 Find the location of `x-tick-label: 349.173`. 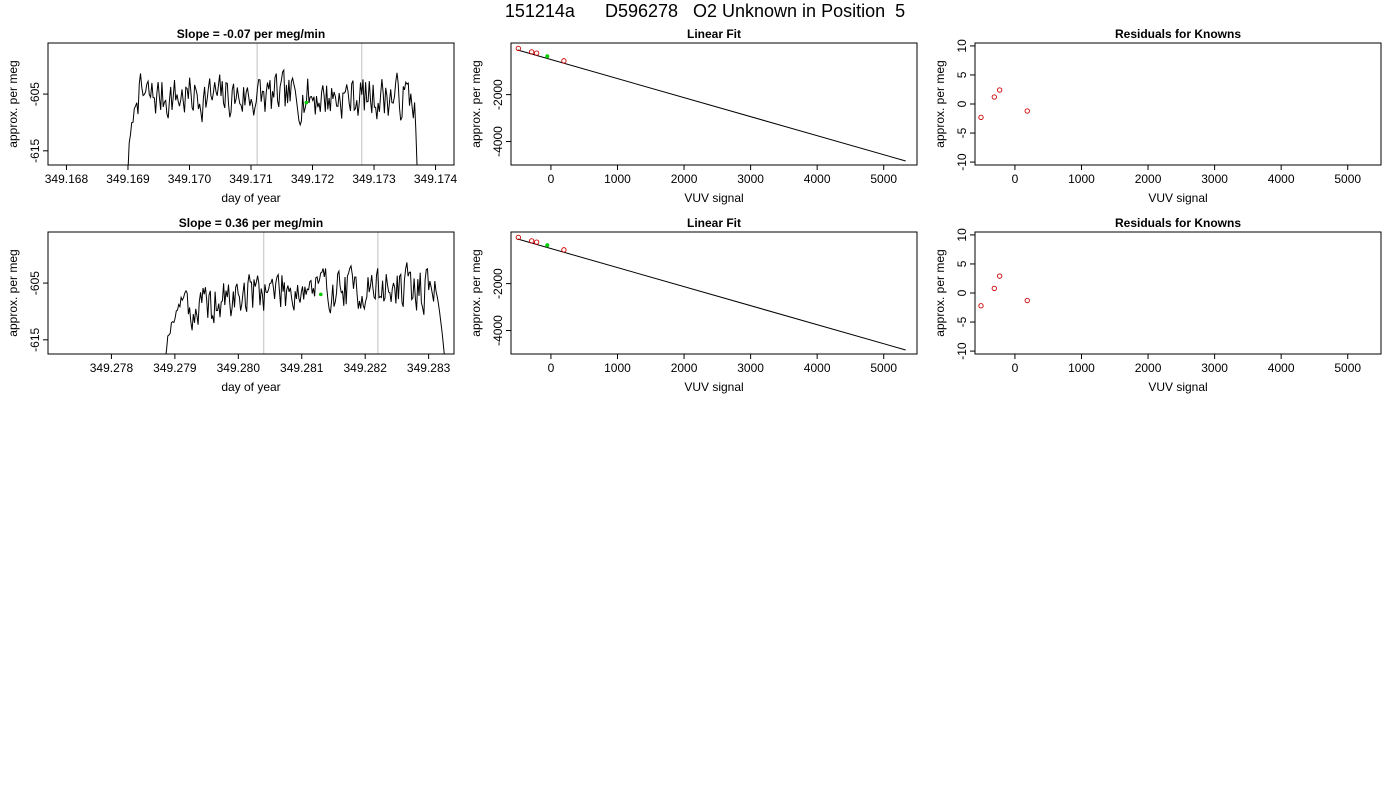

x-tick-label: 349.173 is located at coordinates (374, 179).